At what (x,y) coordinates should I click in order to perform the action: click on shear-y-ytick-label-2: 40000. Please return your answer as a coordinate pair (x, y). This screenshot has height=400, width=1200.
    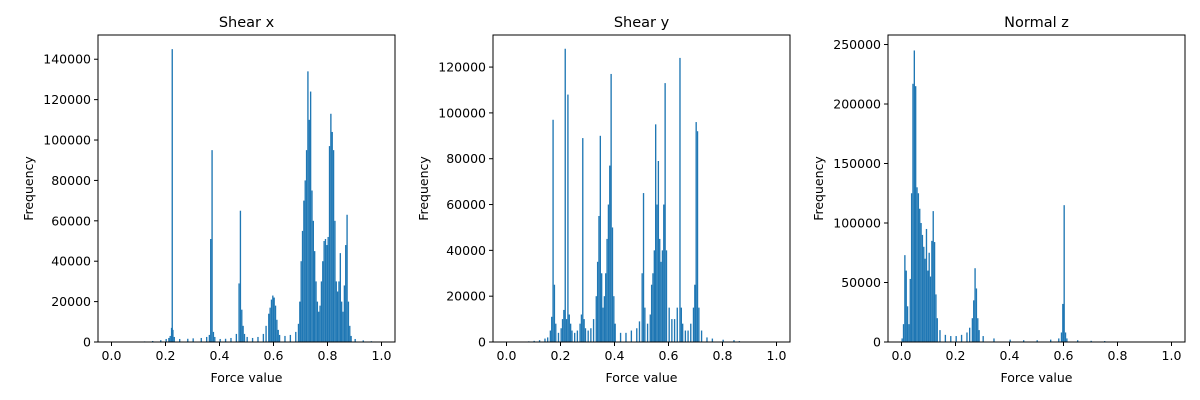
    Looking at the image, I should click on (466, 250).